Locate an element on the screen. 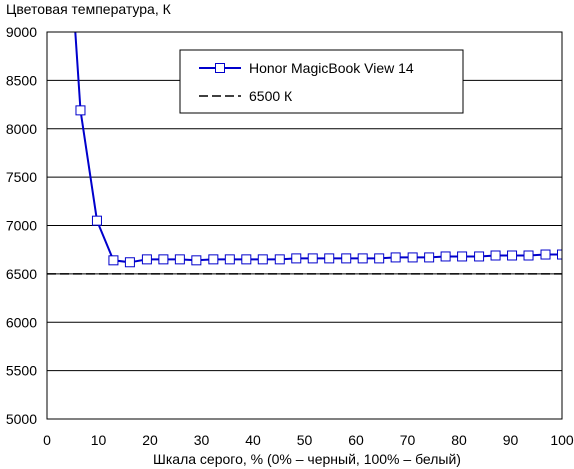 This screenshot has height=469, width=574. x-tick-label: 0 is located at coordinates (47, 440).